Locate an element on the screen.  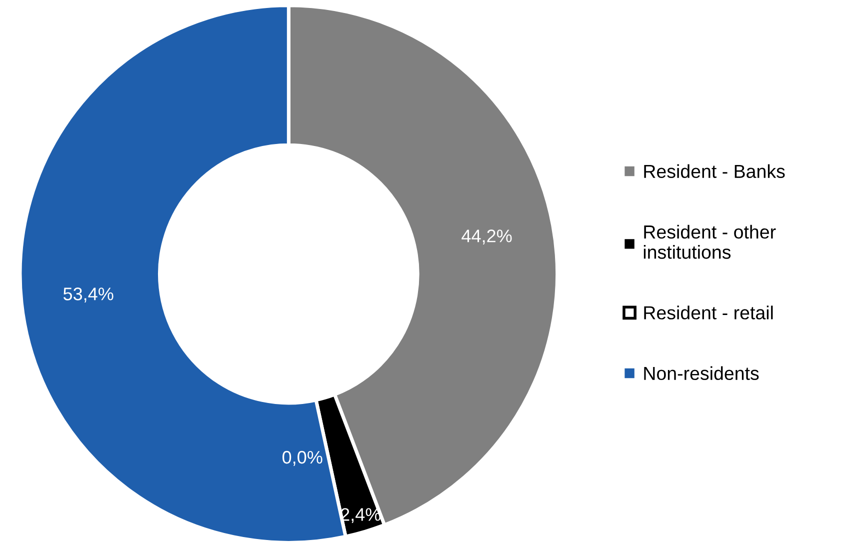
legend-label: Resident - retail is located at coordinates (708, 313).